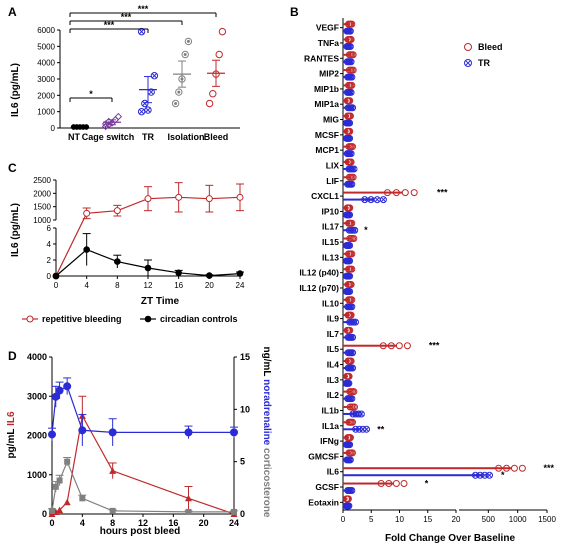 The image size is (571, 547). I want to click on a-sig-label-0: ***, so click(143, 9).